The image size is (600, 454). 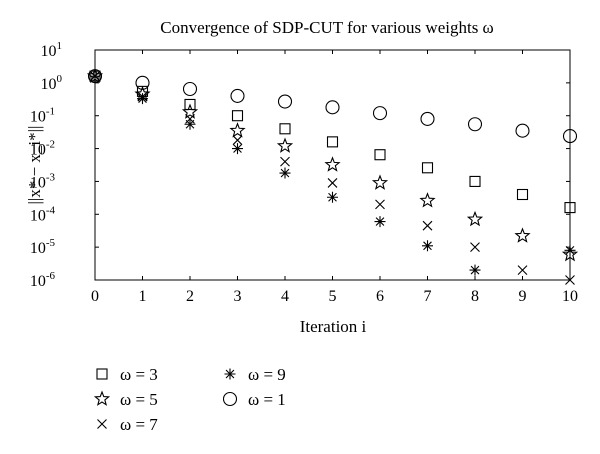 What do you see at coordinates (267, 374) in the screenshot?
I see `legend-label: ω = 9` at bounding box center [267, 374].